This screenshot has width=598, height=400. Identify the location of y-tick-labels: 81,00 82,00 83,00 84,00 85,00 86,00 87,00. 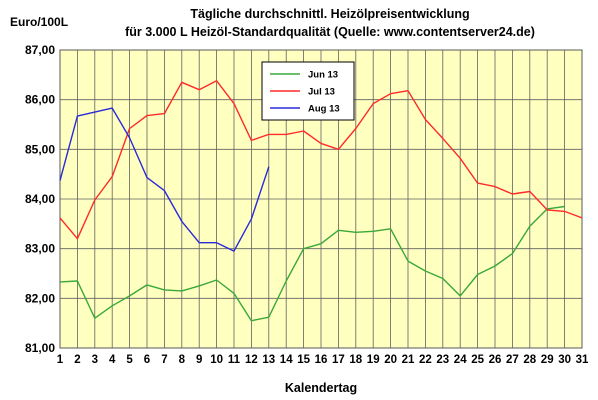
(40, 199).